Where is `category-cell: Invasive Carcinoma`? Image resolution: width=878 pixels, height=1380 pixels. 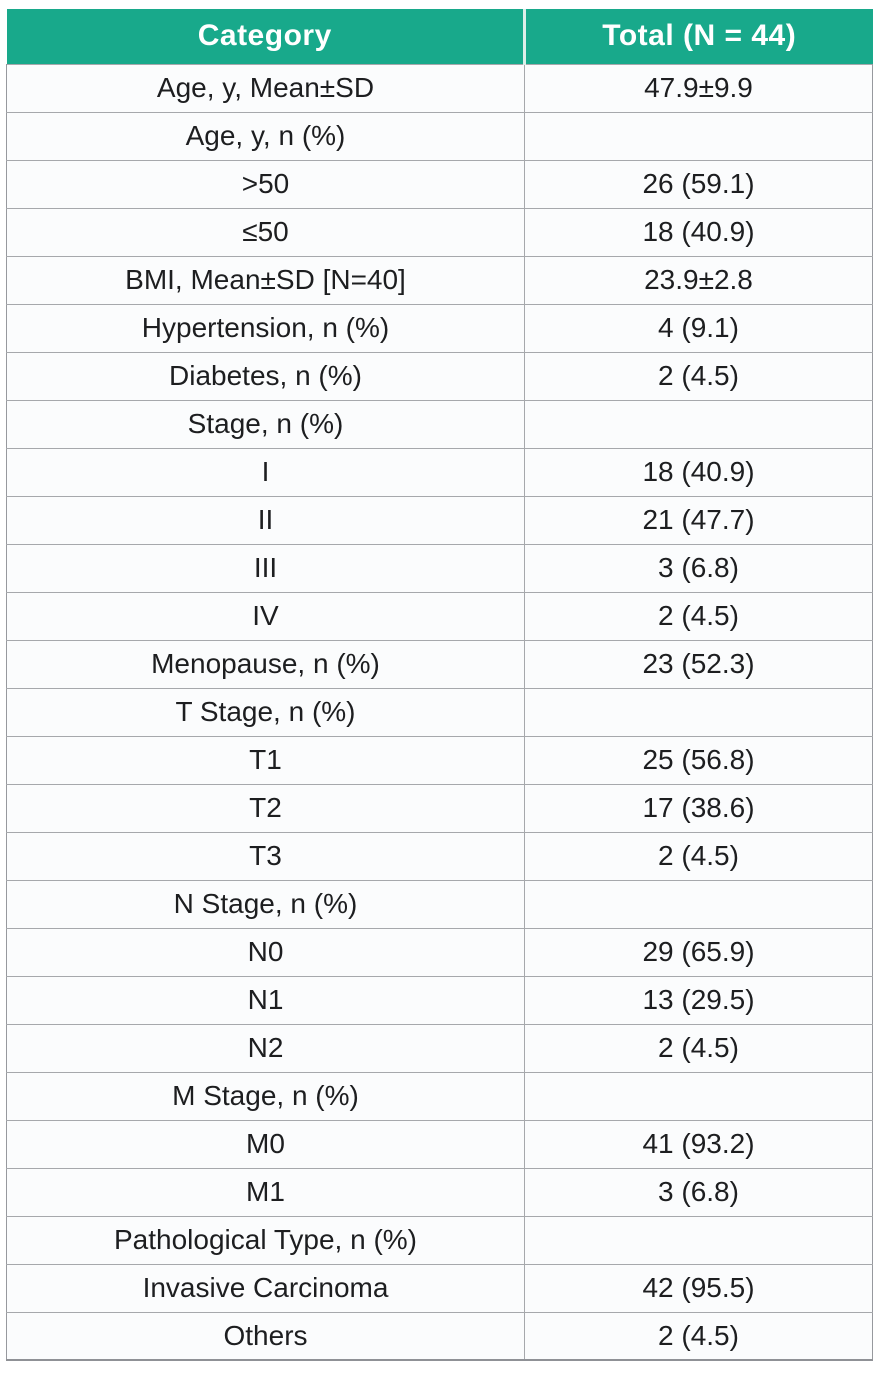
category-cell: Invasive Carcinoma is located at coordinates (265, 1288).